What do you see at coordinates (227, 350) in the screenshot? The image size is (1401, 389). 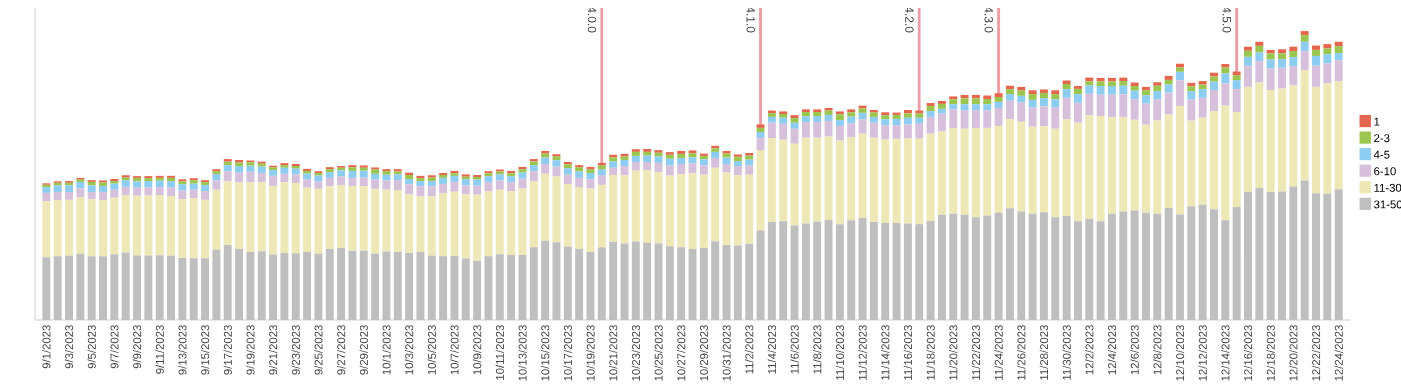 I see `x-tick-label: 9/17/2023` at bounding box center [227, 350].